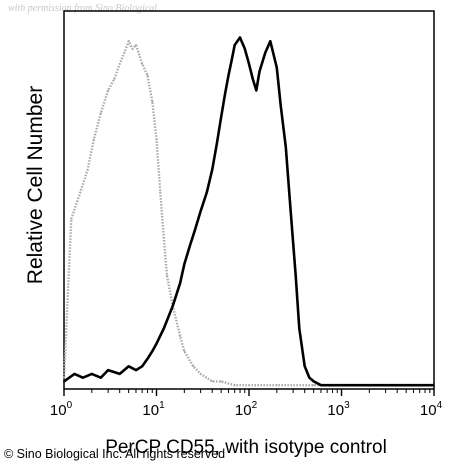 The image size is (450, 465). What do you see at coordinates (35, 185) in the screenshot?
I see `y-axis-label: Relative Cell Number` at bounding box center [35, 185].